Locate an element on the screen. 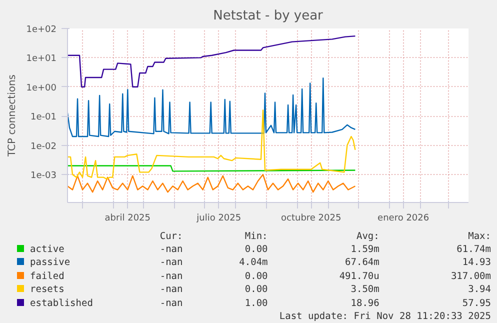 The width and height of the screenshot is (497, 323). text: 317.00m is located at coordinates (471, 276).